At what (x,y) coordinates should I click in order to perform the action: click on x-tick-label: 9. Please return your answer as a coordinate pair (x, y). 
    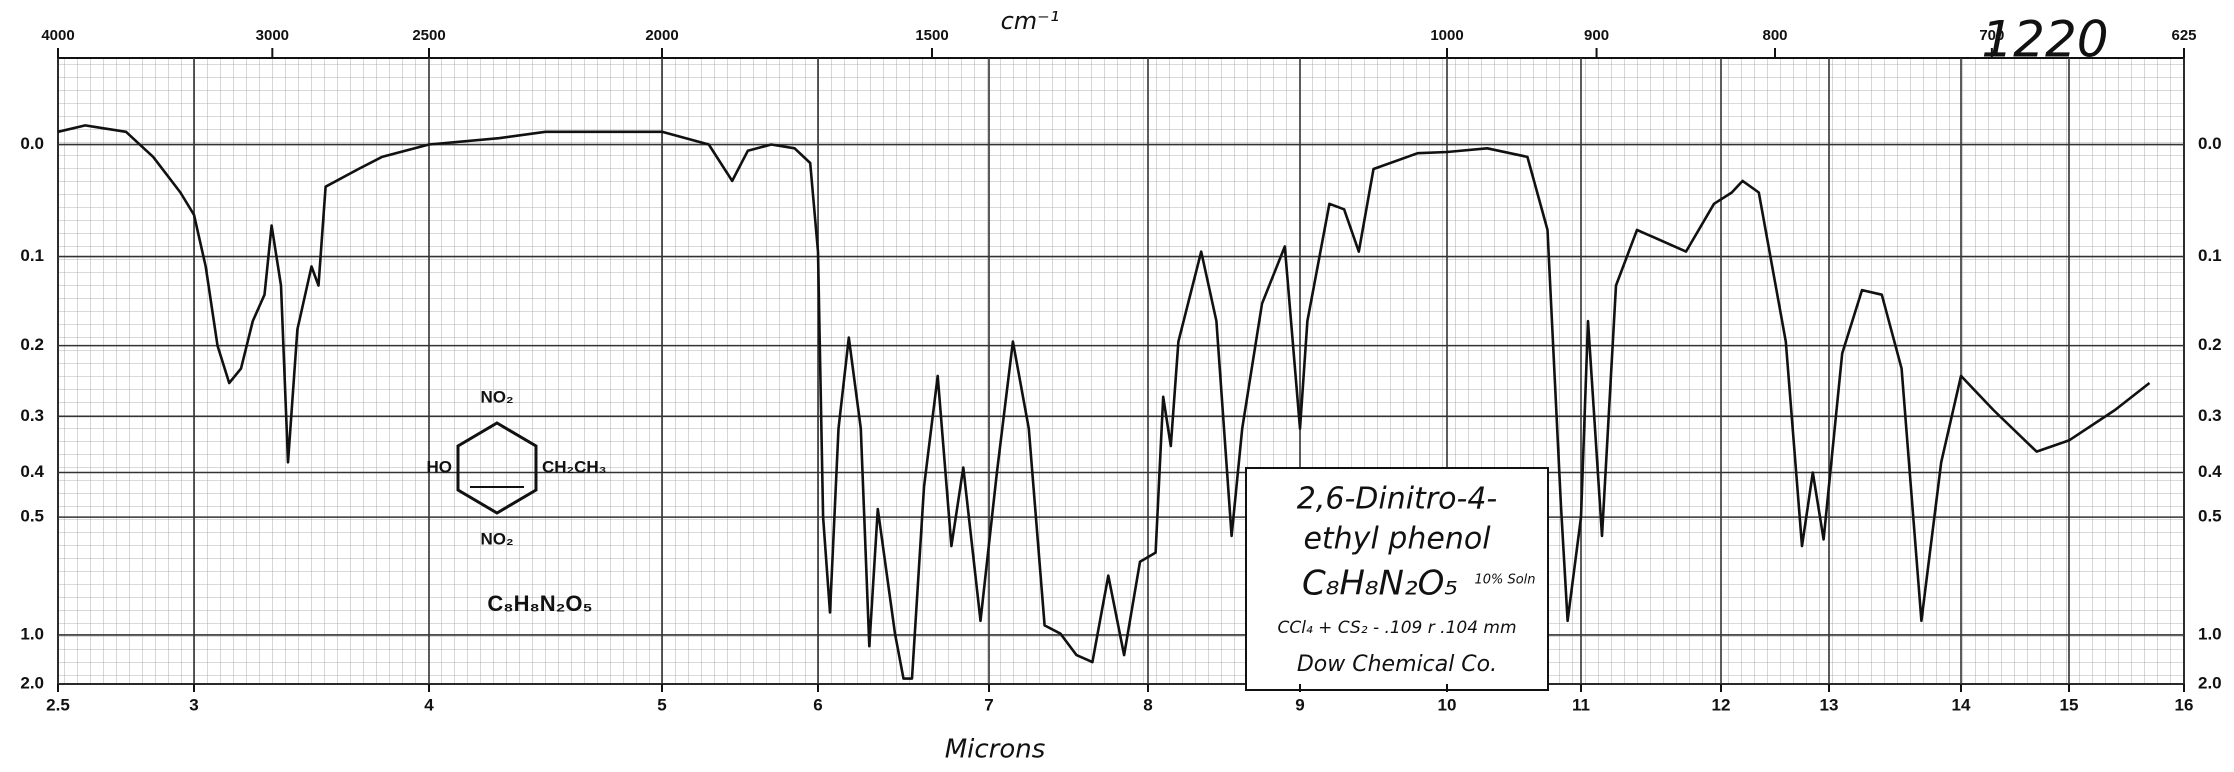
    Looking at the image, I should click on (1299, 704).